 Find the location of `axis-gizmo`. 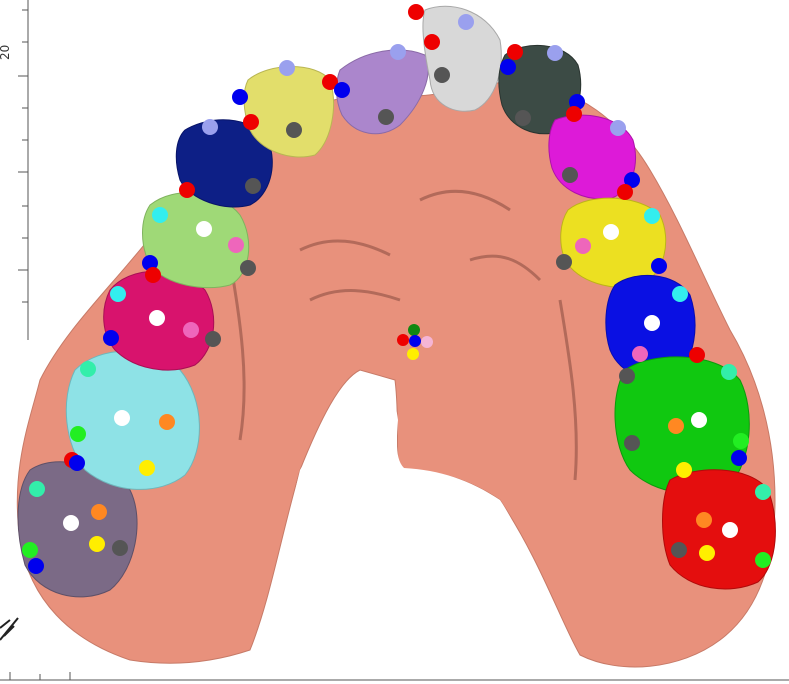

axis-gizmo is located at coordinates (9, 629).